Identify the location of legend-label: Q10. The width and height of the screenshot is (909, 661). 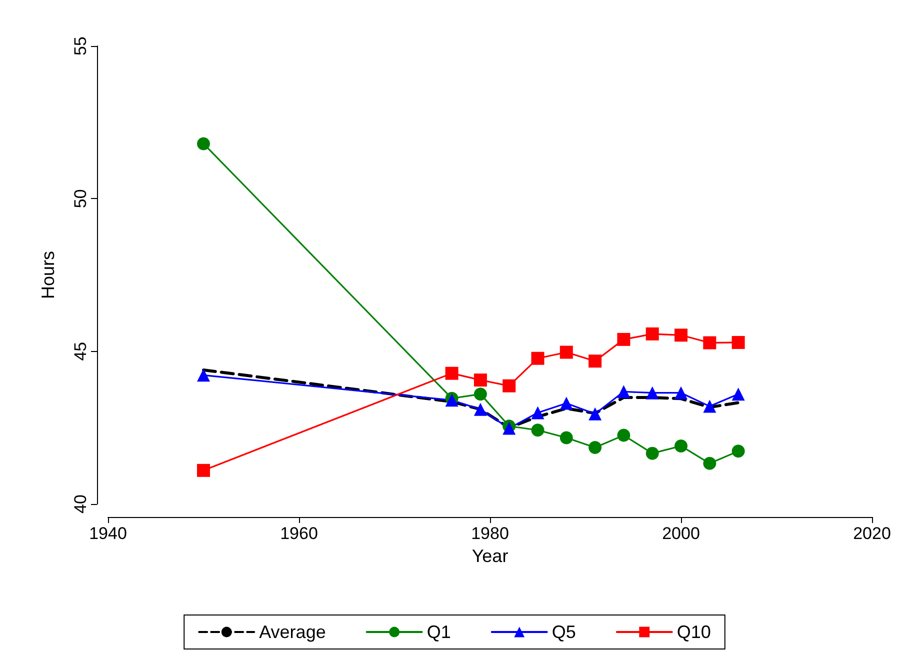
(693, 632).